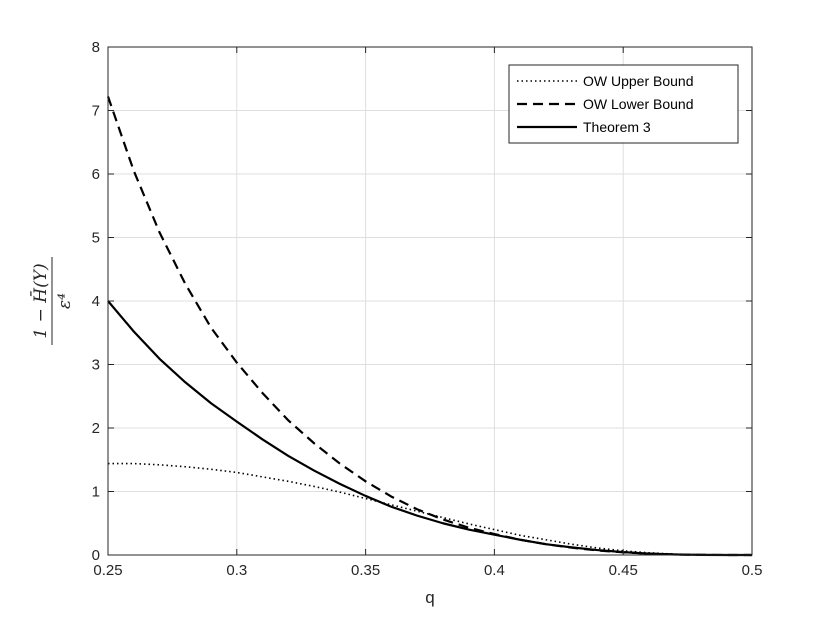 The width and height of the screenshot is (830, 623). I want to click on y-tick-label: 1, so click(96, 492).